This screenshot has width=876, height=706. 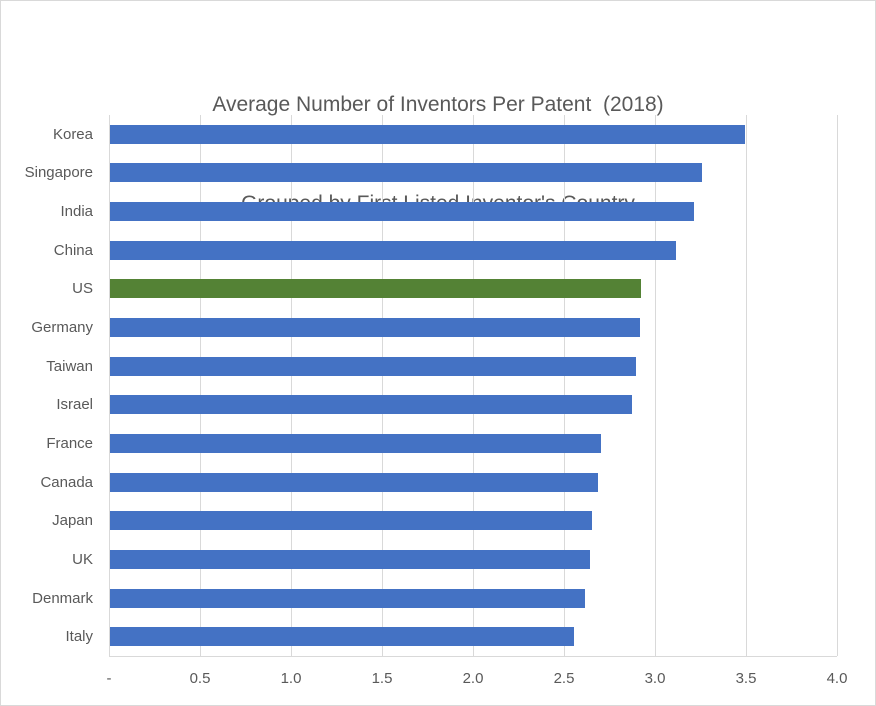 I want to click on category-label-china: China, so click(x=73, y=250).